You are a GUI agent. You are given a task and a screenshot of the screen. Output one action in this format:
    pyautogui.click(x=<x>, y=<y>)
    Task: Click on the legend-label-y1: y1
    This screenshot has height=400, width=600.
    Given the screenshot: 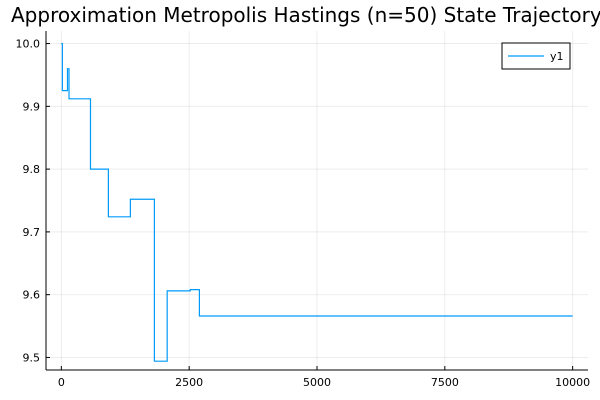 What is the action you would take?
    pyautogui.click(x=557, y=56)
    